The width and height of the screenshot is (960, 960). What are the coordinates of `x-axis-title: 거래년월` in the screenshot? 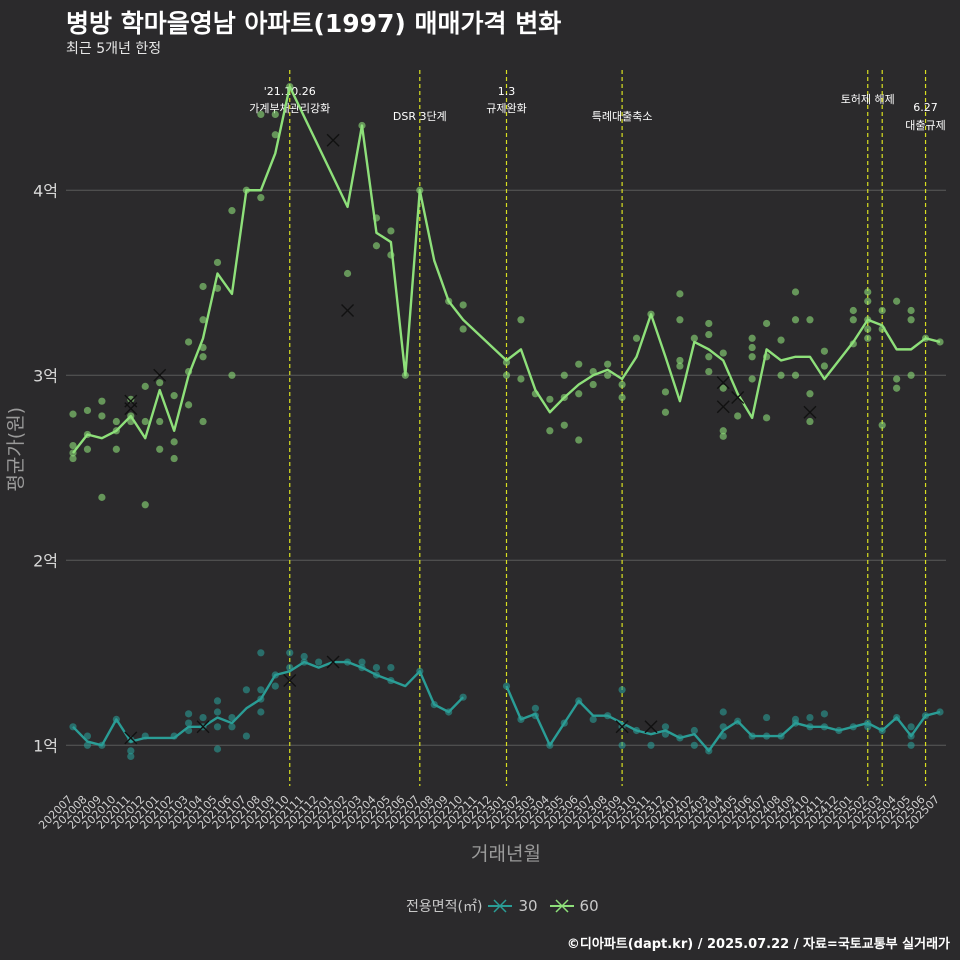 It's located at (506, 854).